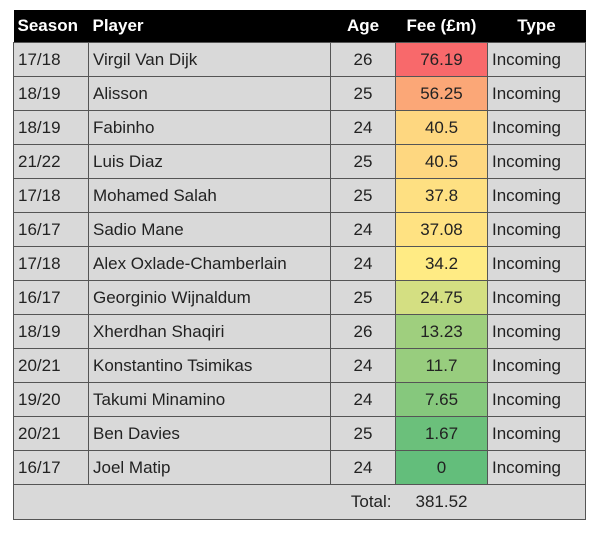 This screenshot has width=600, height=536. Describe the element at coordinates (441, 93) in the screenshot. I see `fee-cell: 56.25` at that location.